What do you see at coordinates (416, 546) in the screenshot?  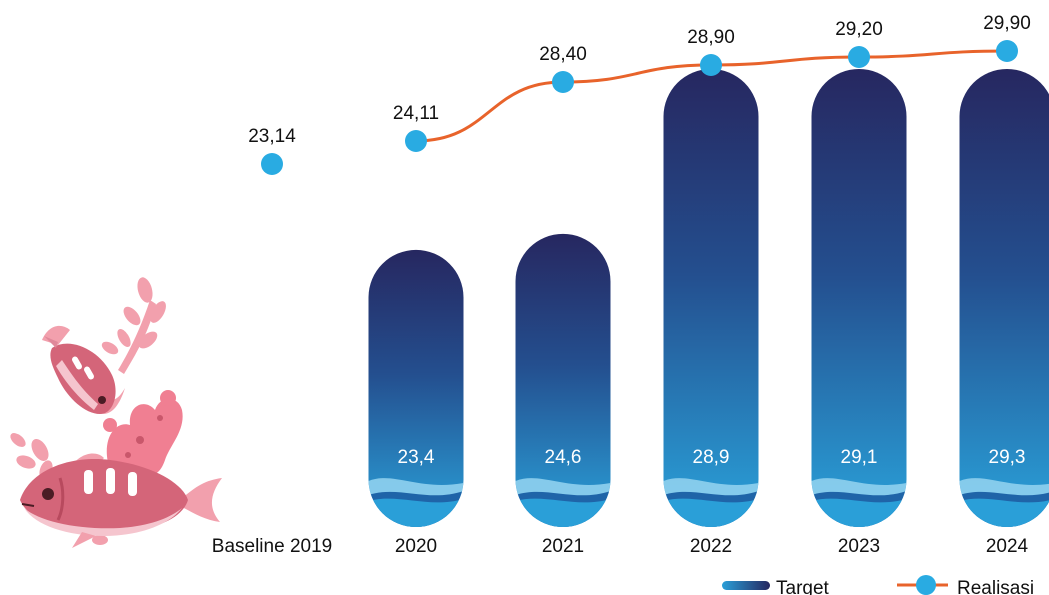 I see `x-tick-label: 2020` at bounding box center [416, 546].